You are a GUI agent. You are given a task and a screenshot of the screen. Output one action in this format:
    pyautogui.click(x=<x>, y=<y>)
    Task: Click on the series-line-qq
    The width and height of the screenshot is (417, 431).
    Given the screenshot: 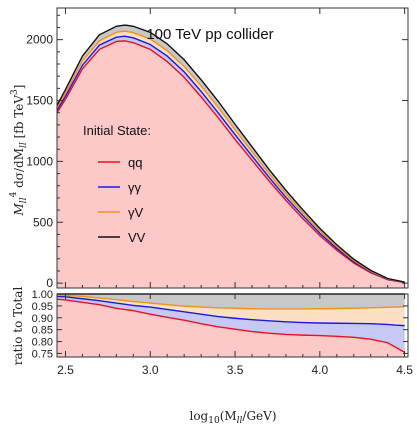 What is the action you would take?
    pyautogui.click(x=230, y=325)
    